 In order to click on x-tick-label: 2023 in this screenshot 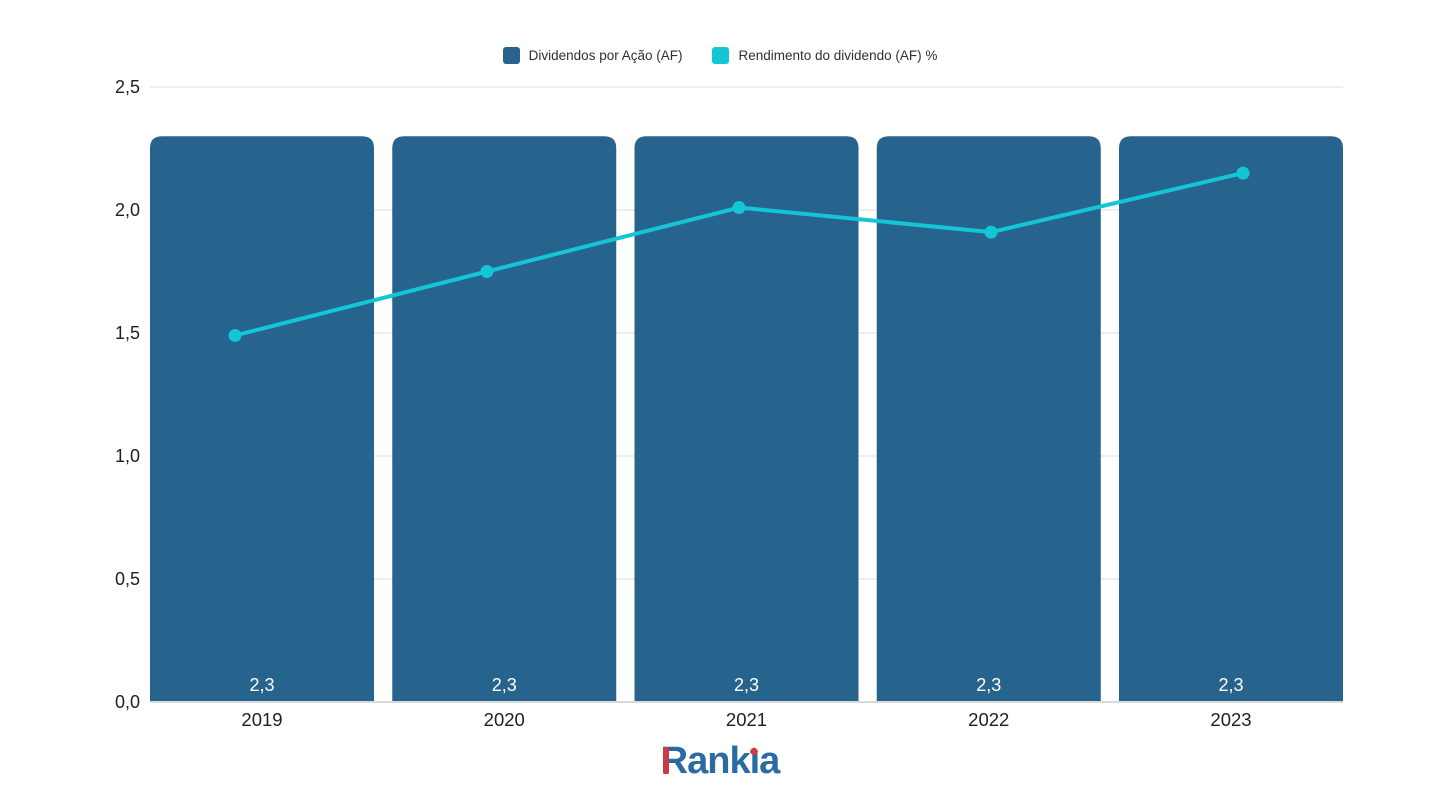, I will do `click(1230, 719)`.